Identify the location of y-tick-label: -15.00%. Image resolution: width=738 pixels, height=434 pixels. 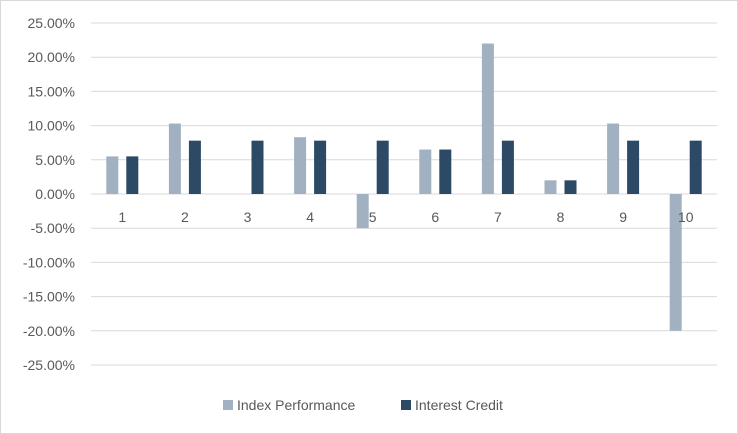
(49, 297).